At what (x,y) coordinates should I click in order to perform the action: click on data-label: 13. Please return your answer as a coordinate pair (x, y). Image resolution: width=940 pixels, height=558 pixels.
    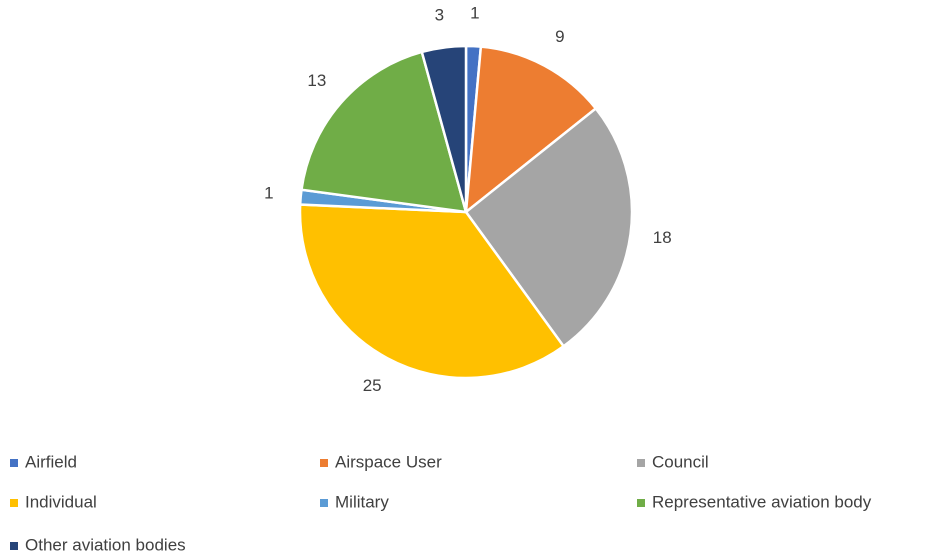
    Looking at the image, I should click on (316, 80).